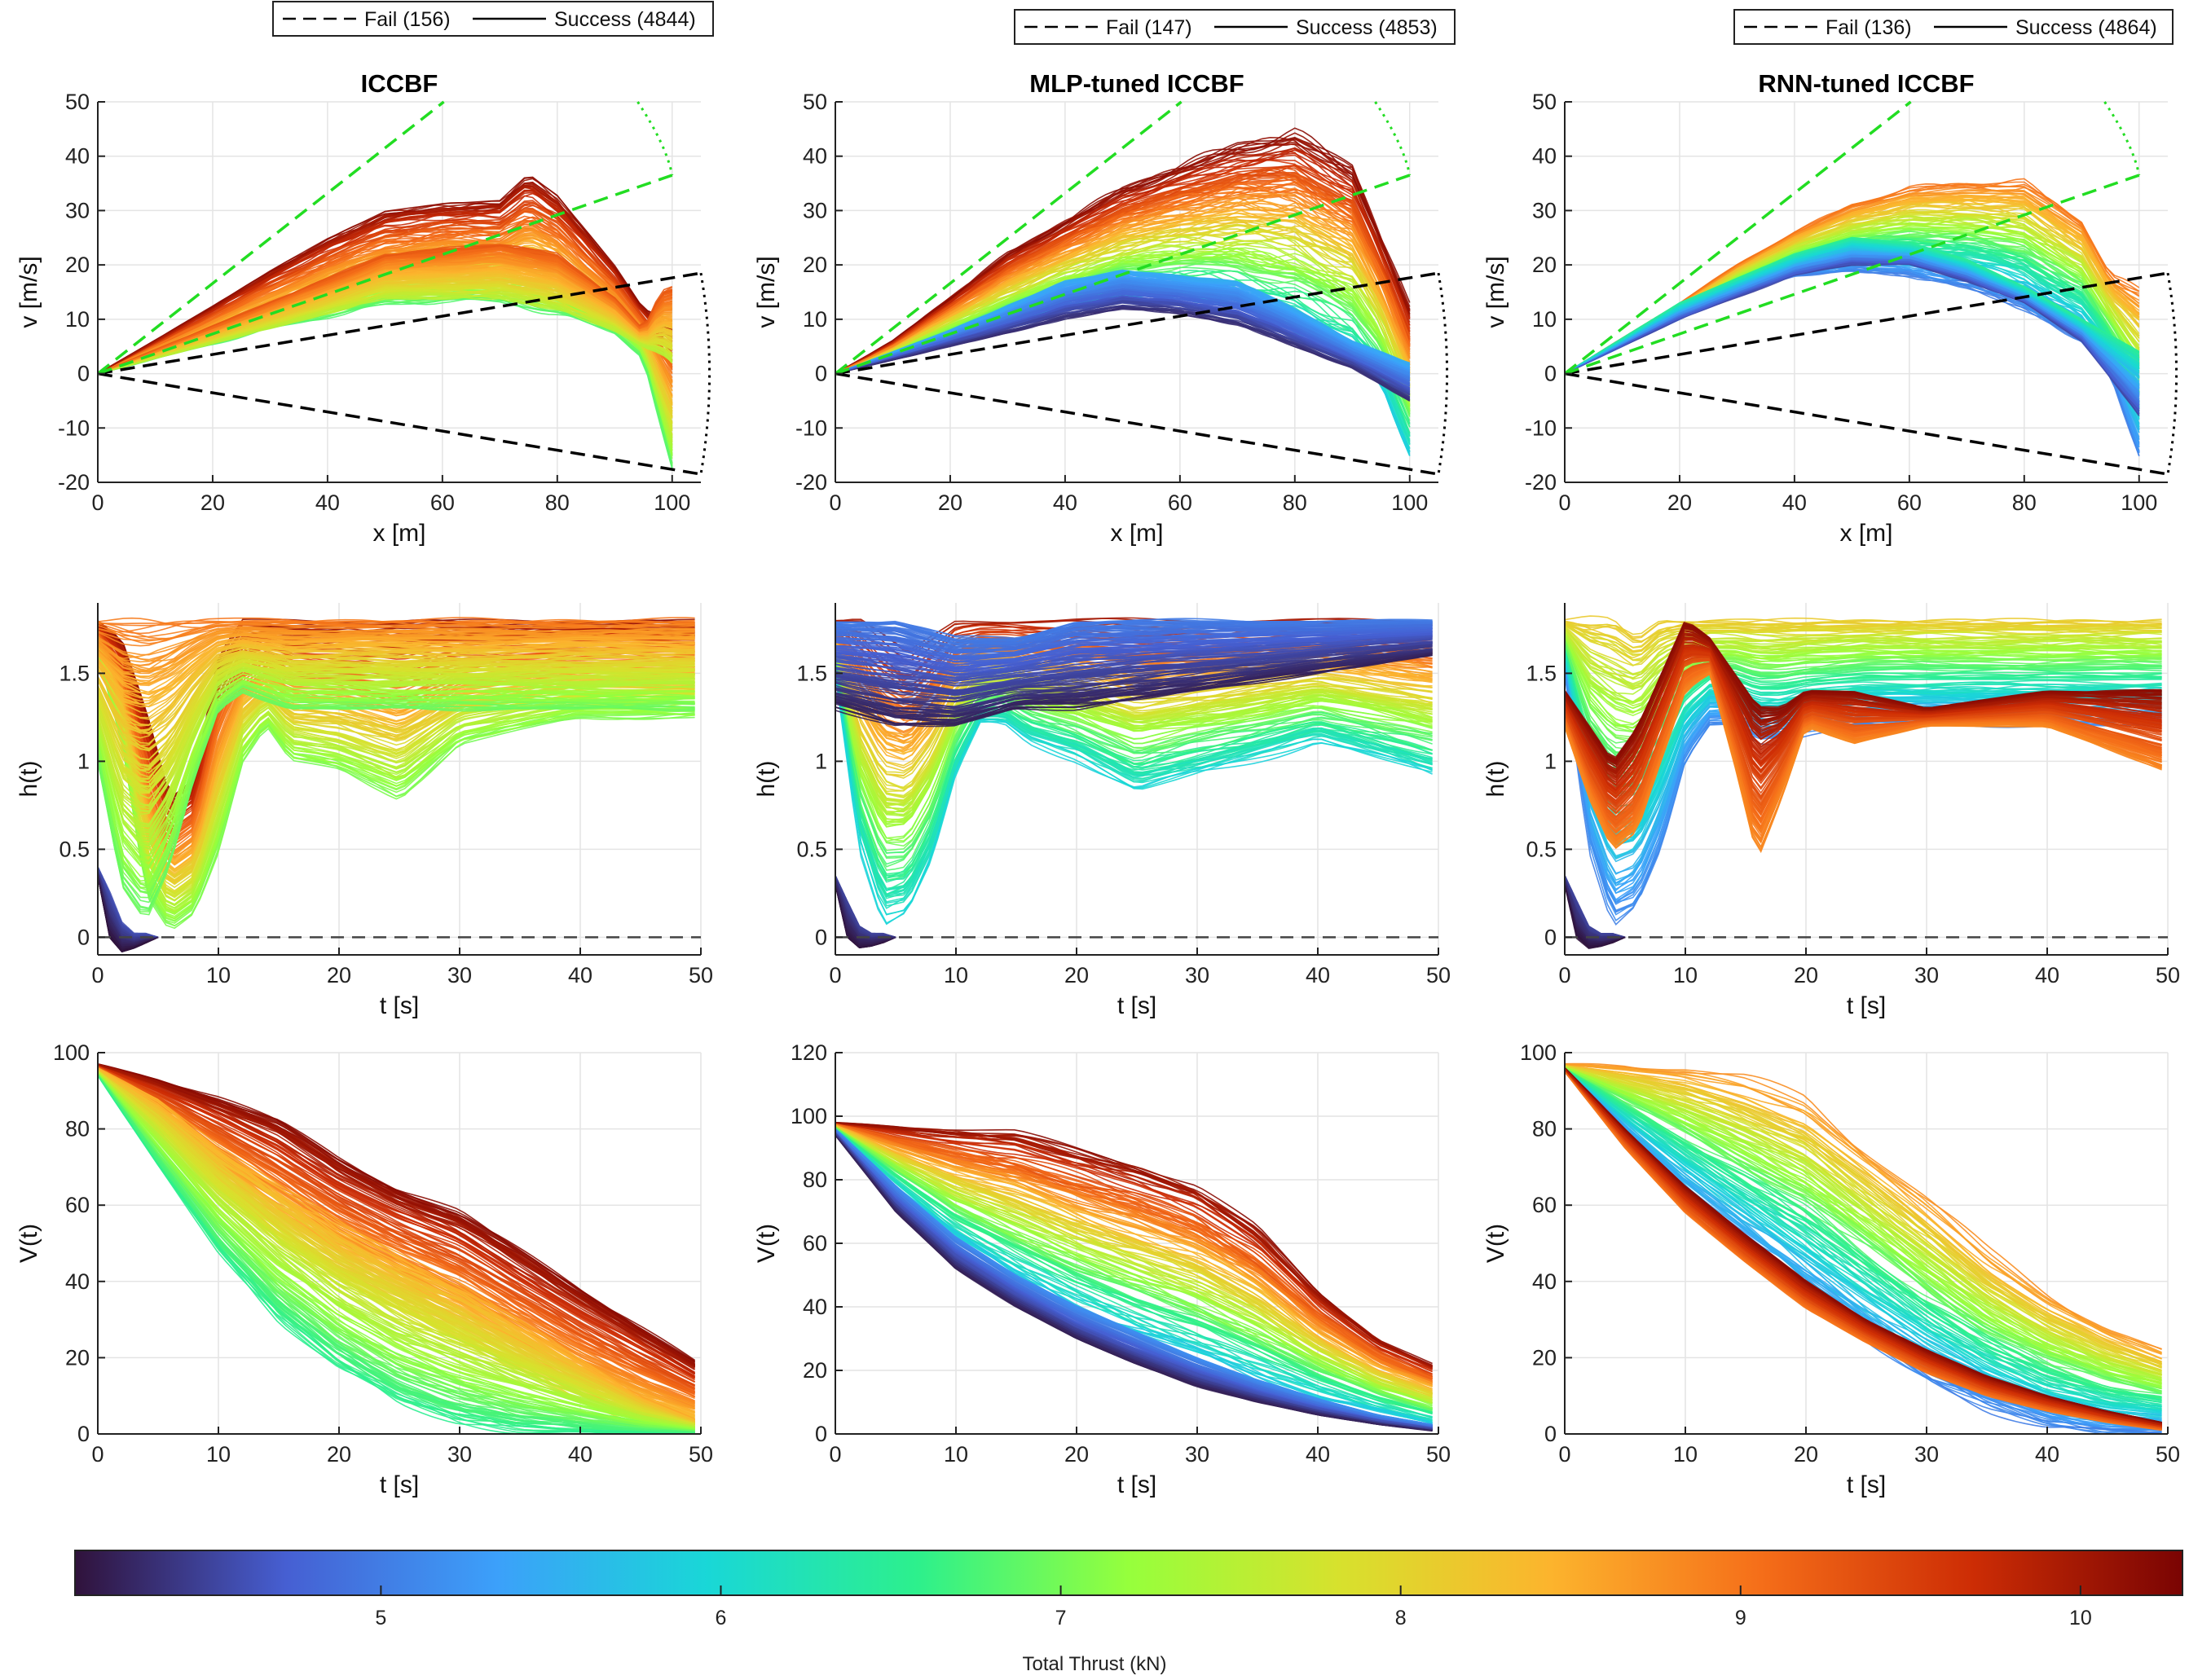 This screenshot has height=1680, width=2189. What do you see at coordinates (493, 19) in the screenshot?
I see `legend-1: Fail (156) Success (4844)` at bounding box center [493, 19].